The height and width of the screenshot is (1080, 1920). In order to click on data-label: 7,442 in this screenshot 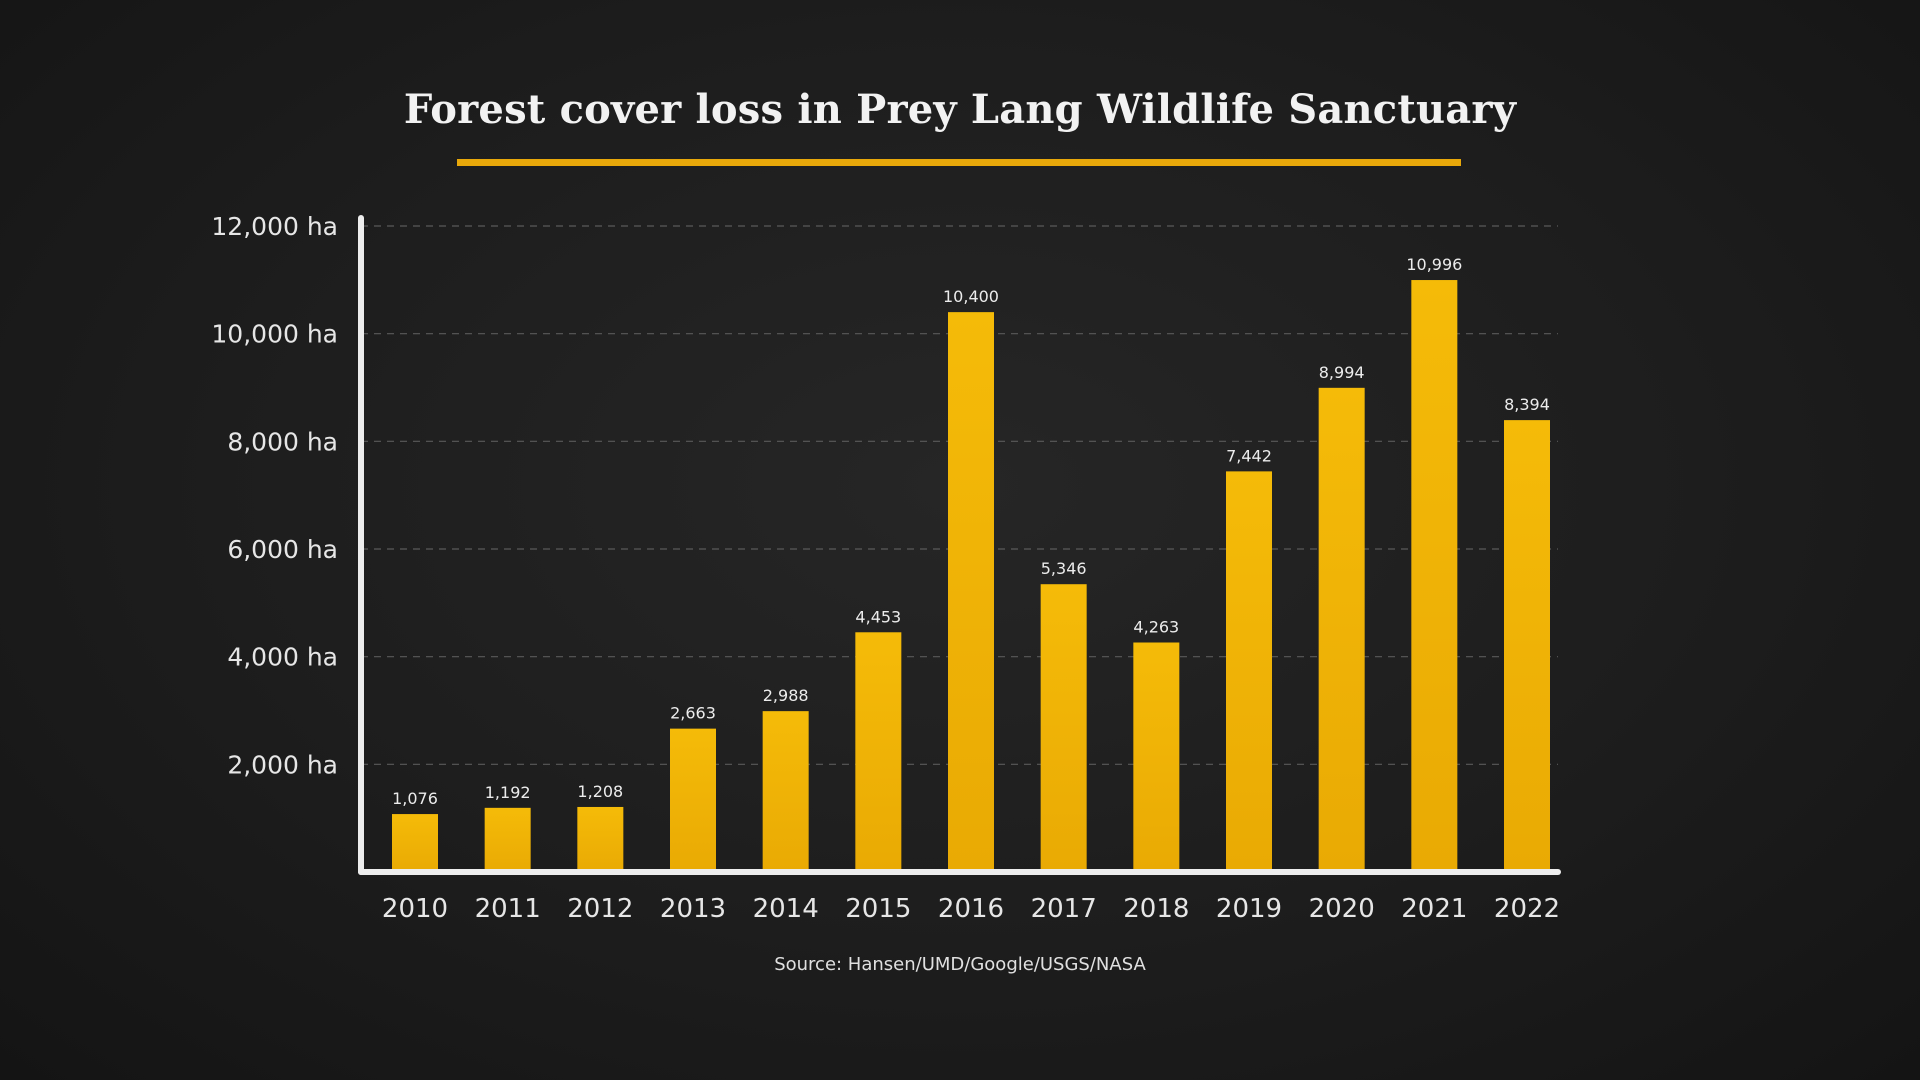, I will do `click(1249, 455)`.